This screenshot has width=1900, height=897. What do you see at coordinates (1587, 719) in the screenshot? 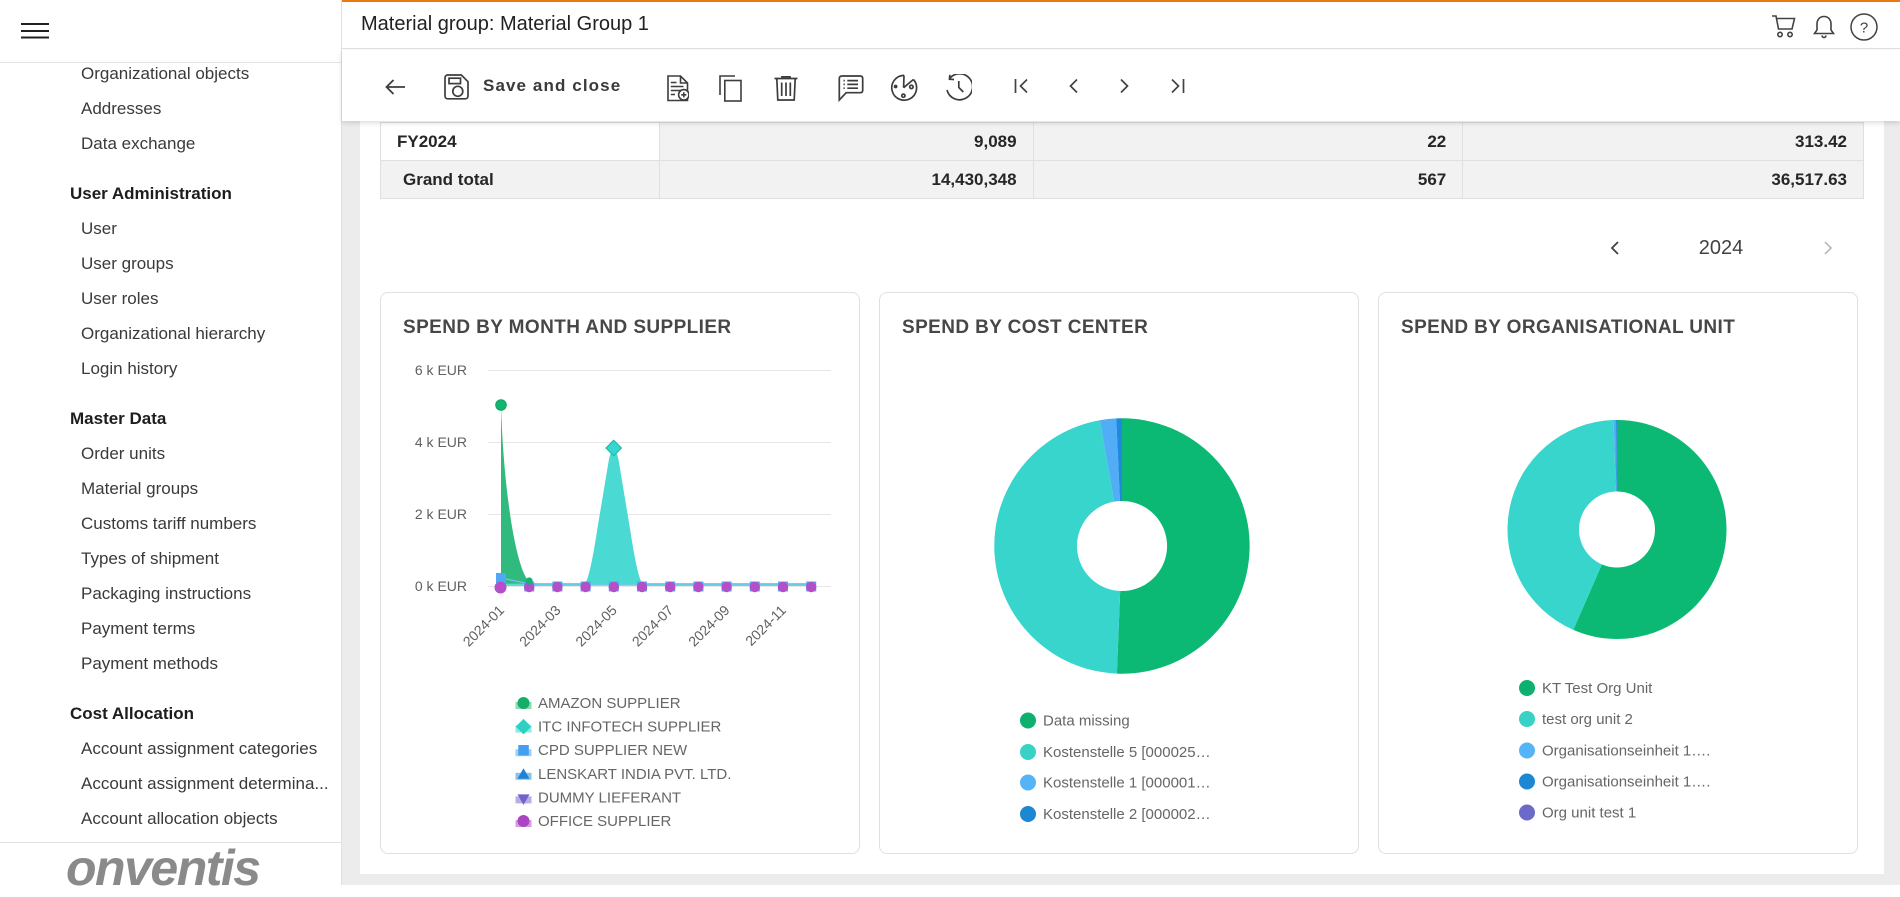
I see `svg-text: test org unit 2` at bounding box center [1587, 719].